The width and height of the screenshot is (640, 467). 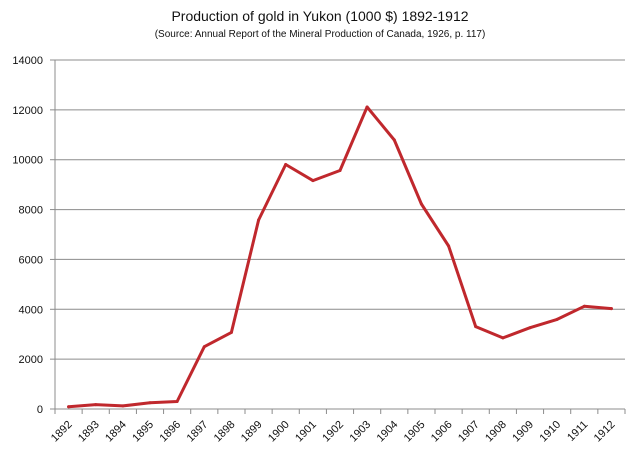 What do you see at coordinates (31, 260) in the screenshot?
I see `y-tick-label: 6000` at bounding box center [31, 260].